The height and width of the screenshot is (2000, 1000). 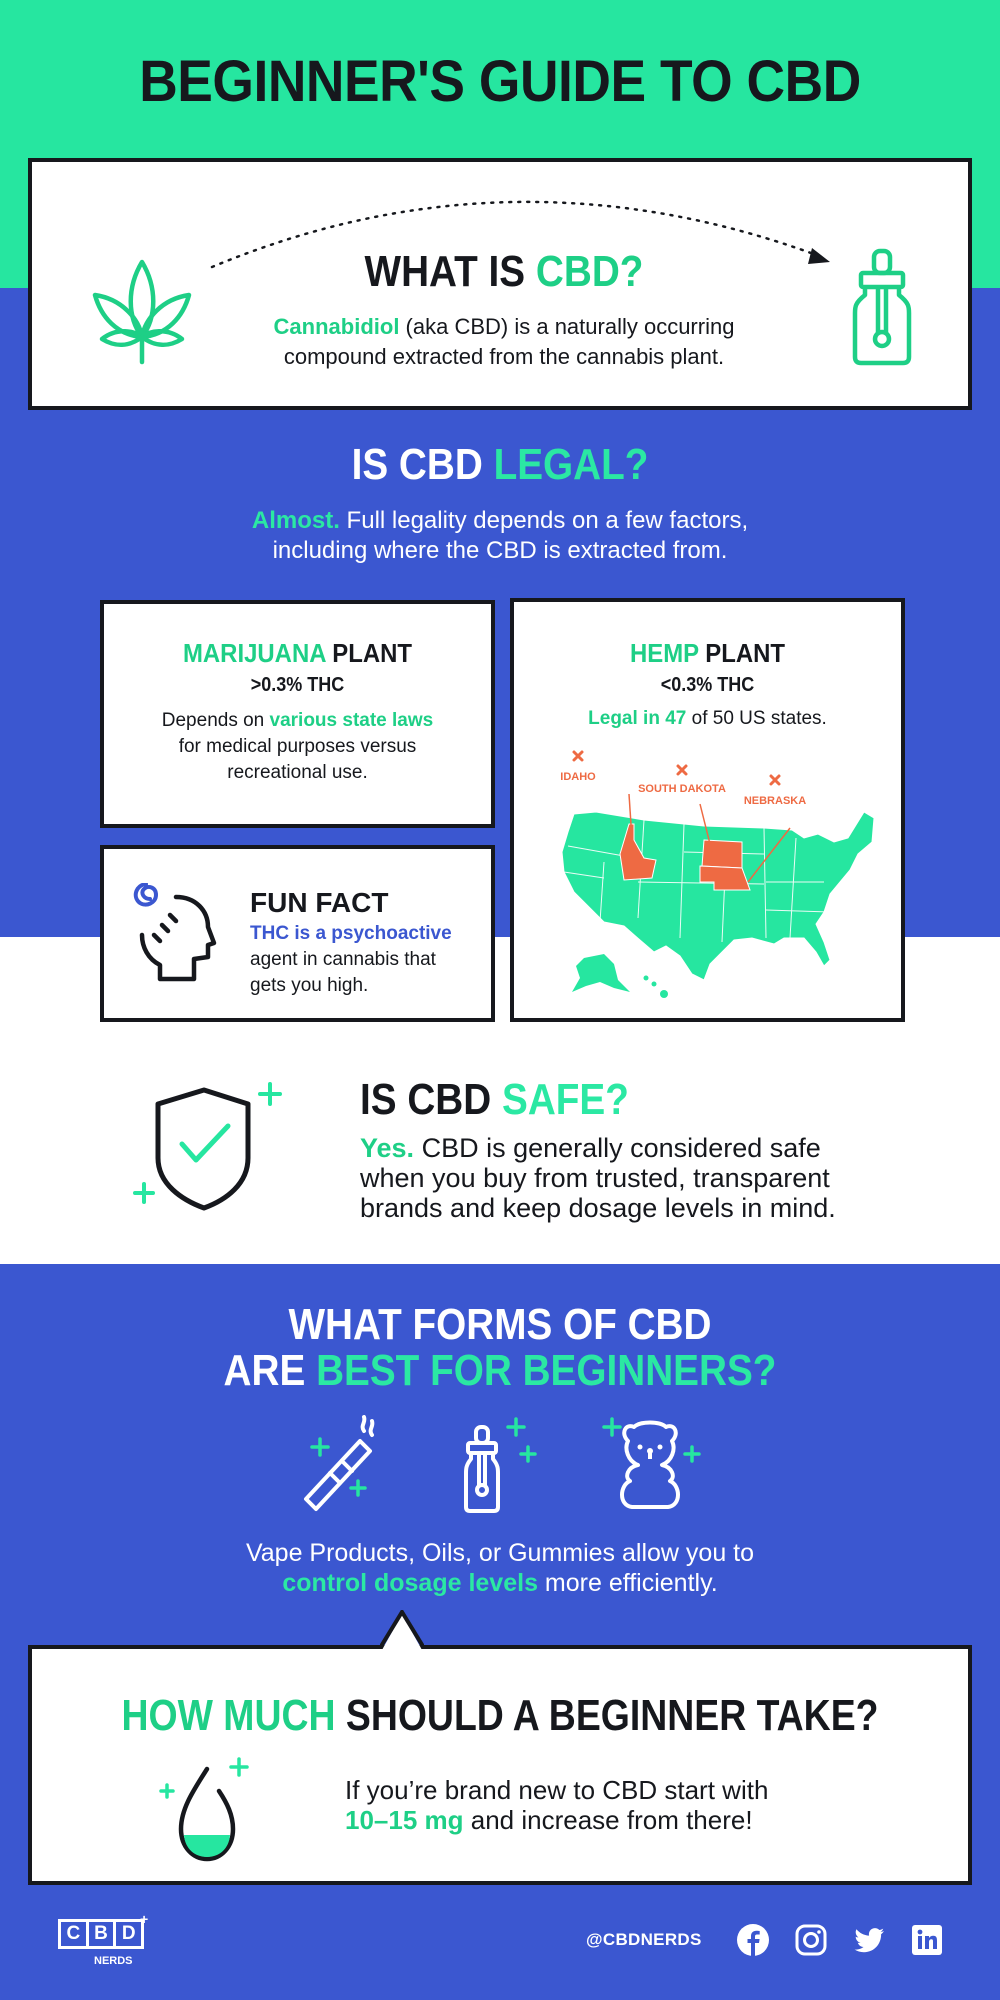 I want to click on cbd-nerds-logo: C B D + NERDS, so click(x=103, y=1939).